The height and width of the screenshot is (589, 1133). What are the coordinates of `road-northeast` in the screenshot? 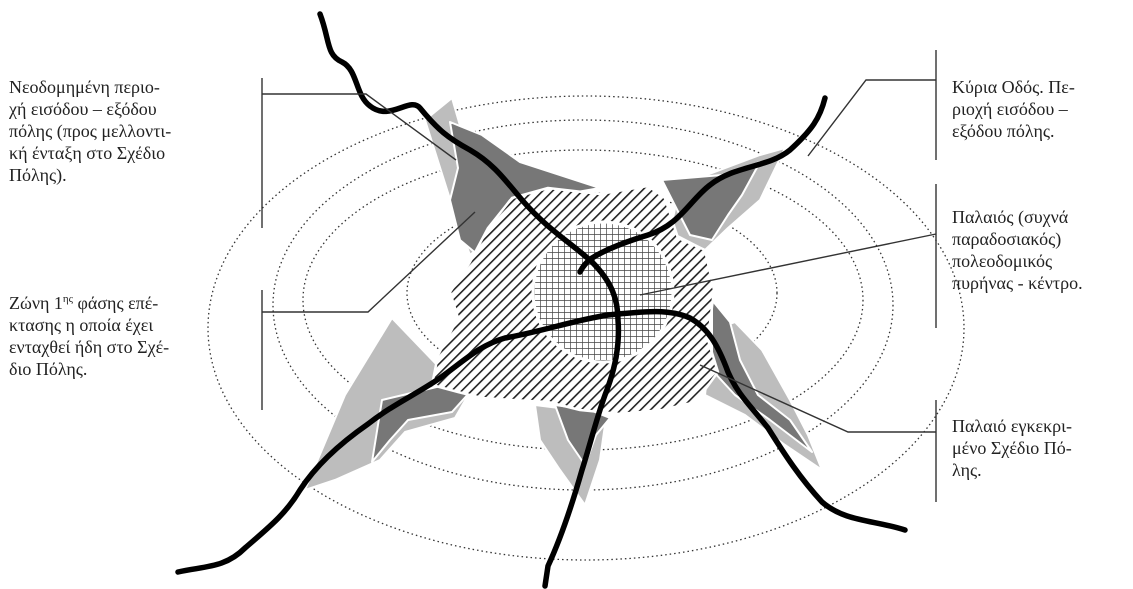 It's located at (702, 185).